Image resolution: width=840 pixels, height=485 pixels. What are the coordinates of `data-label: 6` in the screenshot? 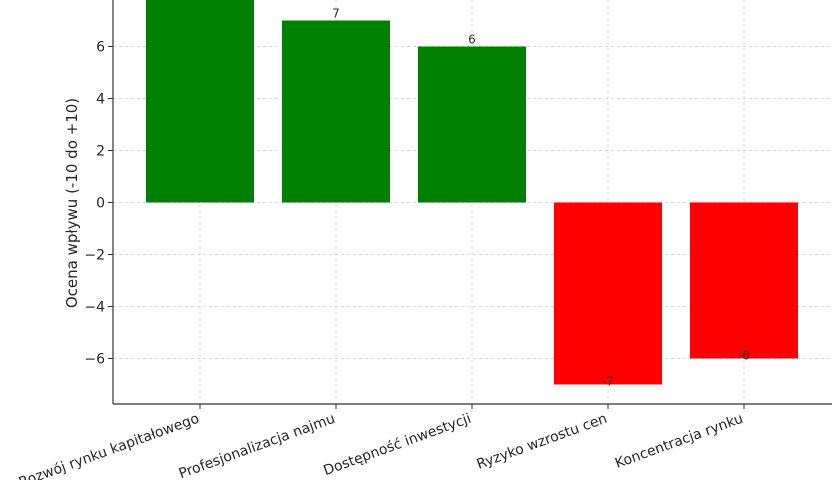 It's located at (472, 40).